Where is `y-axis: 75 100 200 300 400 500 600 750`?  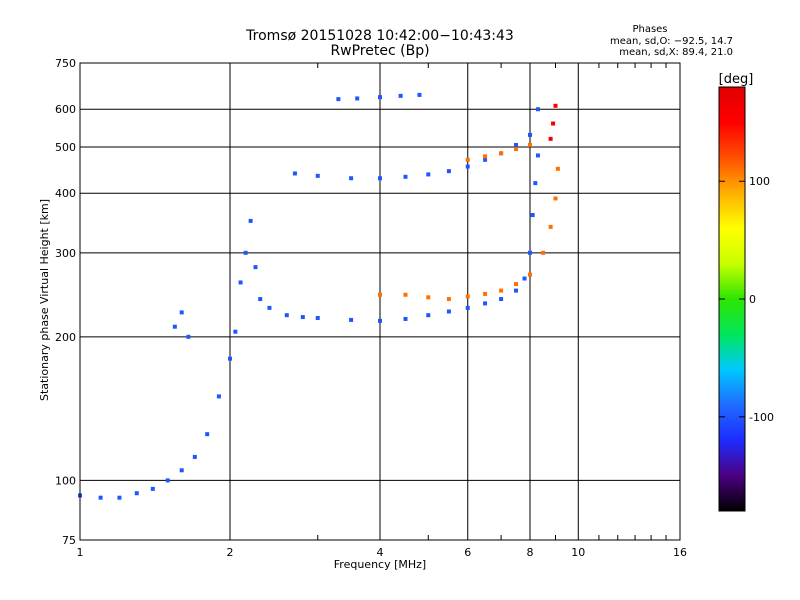 y-axis: 75 100 200 300 400 500 600 750 is located at coordinates (65, 302).